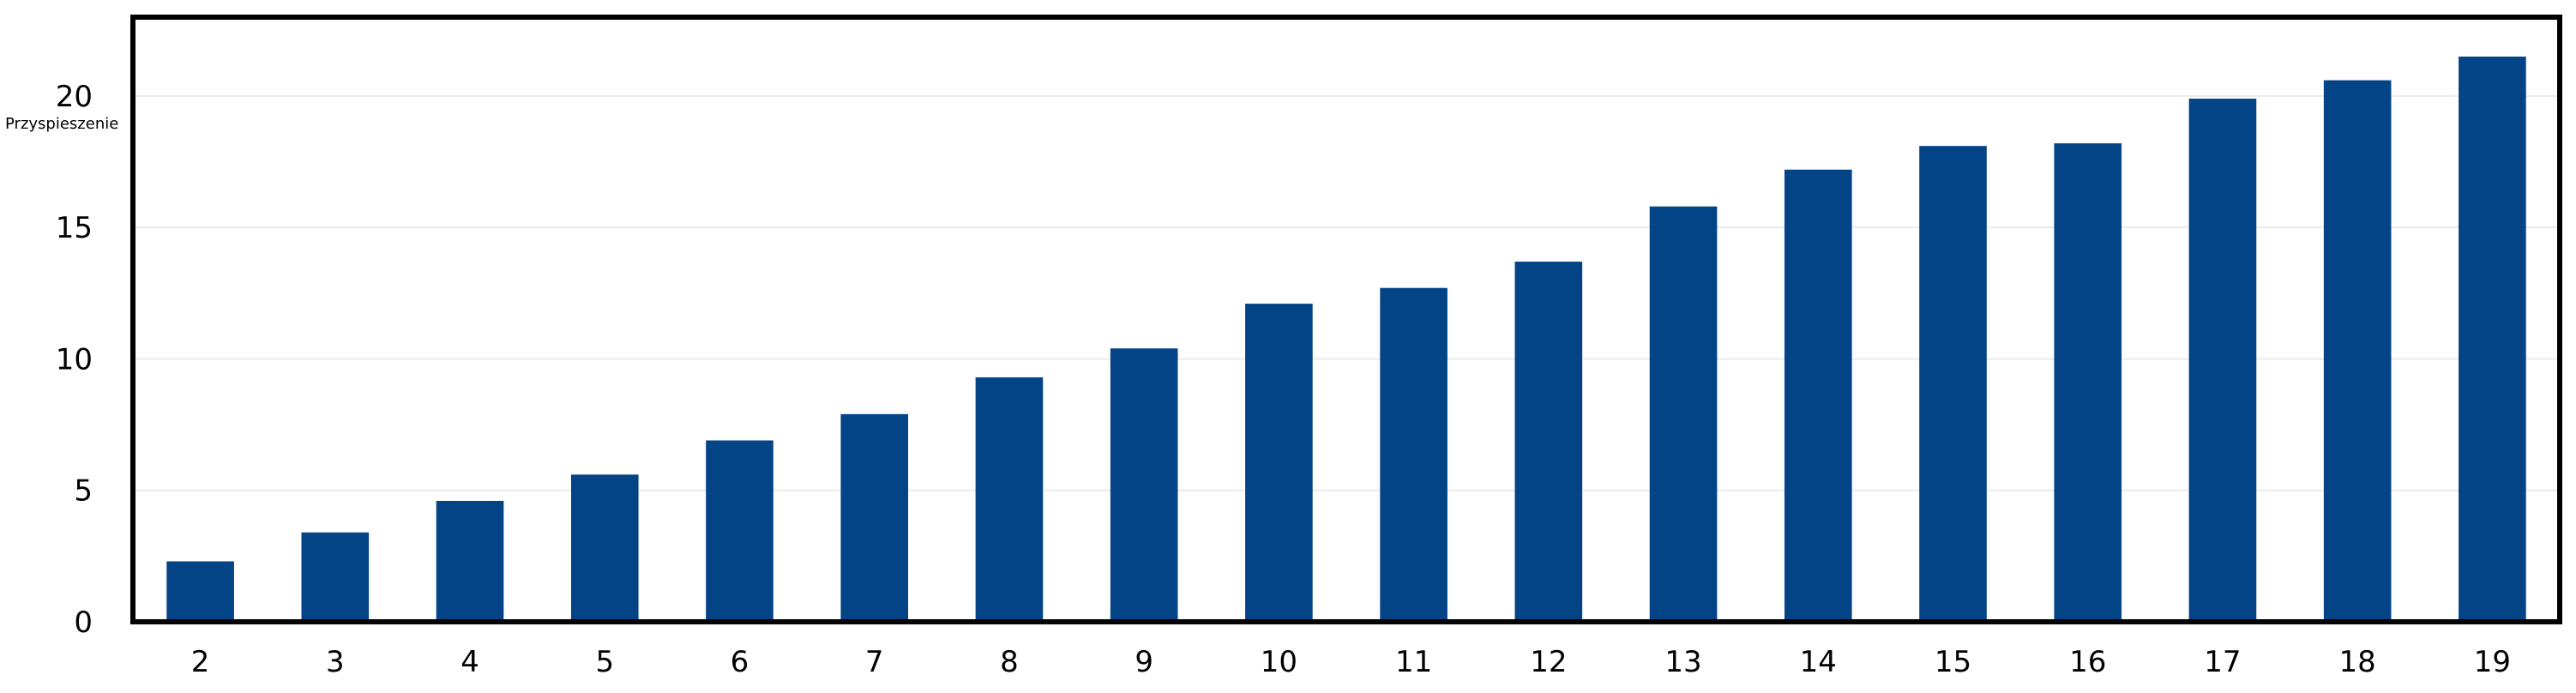 The height and width of the screenshot is (693, 2576). What do you see at coordinates (1413, 662) in the screenshot?
I see `x-tick-label: 11` at bounding box center [1413, 662].